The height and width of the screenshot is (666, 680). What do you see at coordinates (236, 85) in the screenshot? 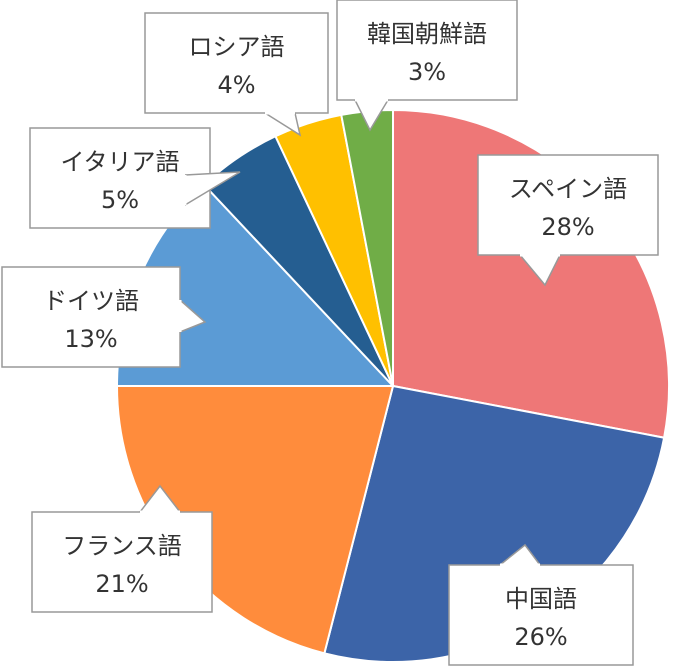
I see `slice-percent-label: 4%` at bounding box center [236, 85].